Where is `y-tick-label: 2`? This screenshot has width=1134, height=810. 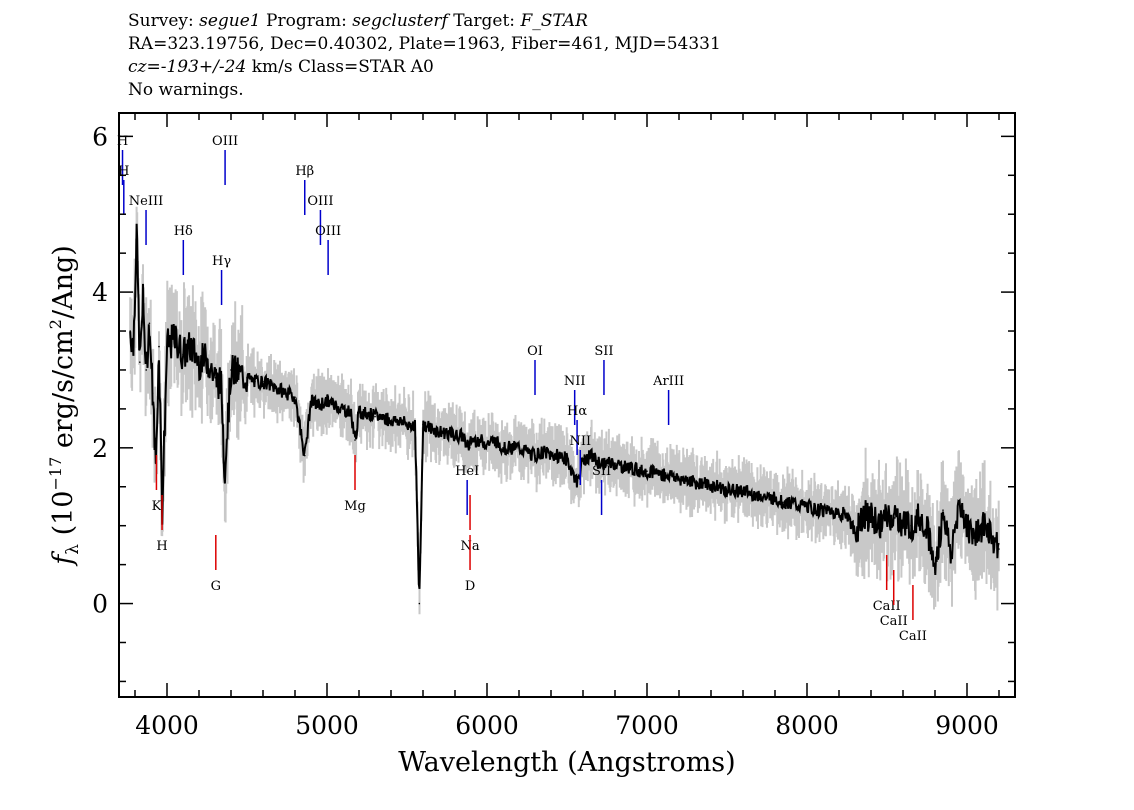 y-tick-label: 2 is located at coordinates (100, 448).